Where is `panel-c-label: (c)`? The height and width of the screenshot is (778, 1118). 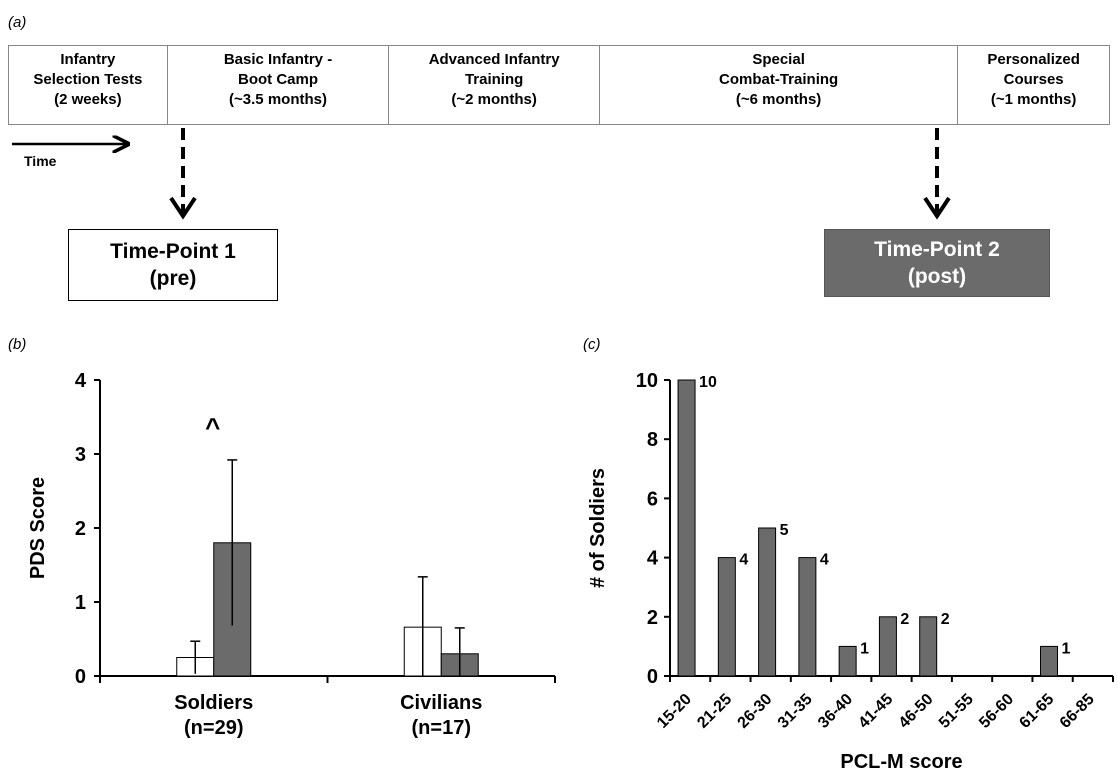 panel-c-label: (c) is located at coordinates (592, 344).